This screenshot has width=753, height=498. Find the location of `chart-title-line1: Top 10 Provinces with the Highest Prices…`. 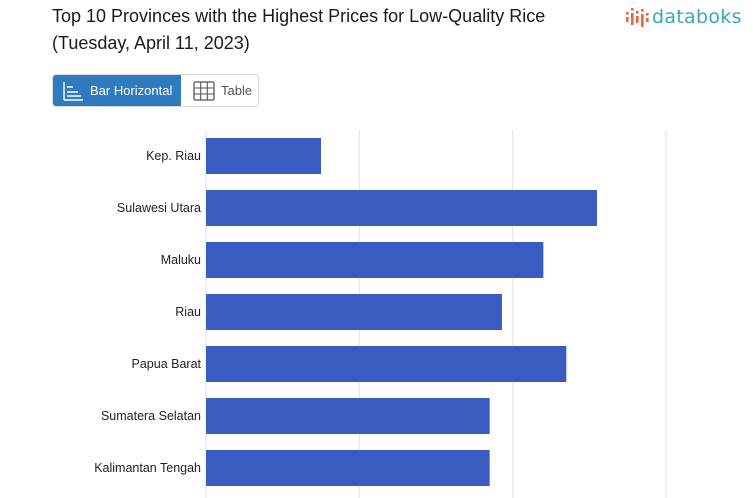

chart-title-line1: Top 10 Provinces with the Highest Prices… is located at coordinates (299, 16).